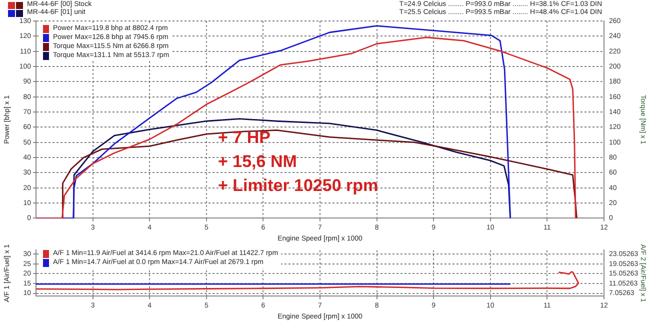 The width and height of the screenshot is (650, 322). Describe the element at coordinates (244, 138) in the screenshot. I see `annotation: + 7 HP` at that location.